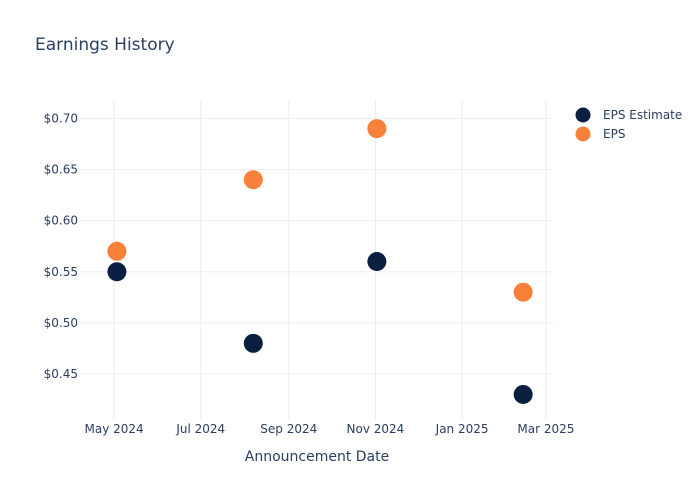  What do you see at coordinates (61, 221) in the screenshot?
I see `y-tick-label: $0.60` at bounding box center [61, 221].